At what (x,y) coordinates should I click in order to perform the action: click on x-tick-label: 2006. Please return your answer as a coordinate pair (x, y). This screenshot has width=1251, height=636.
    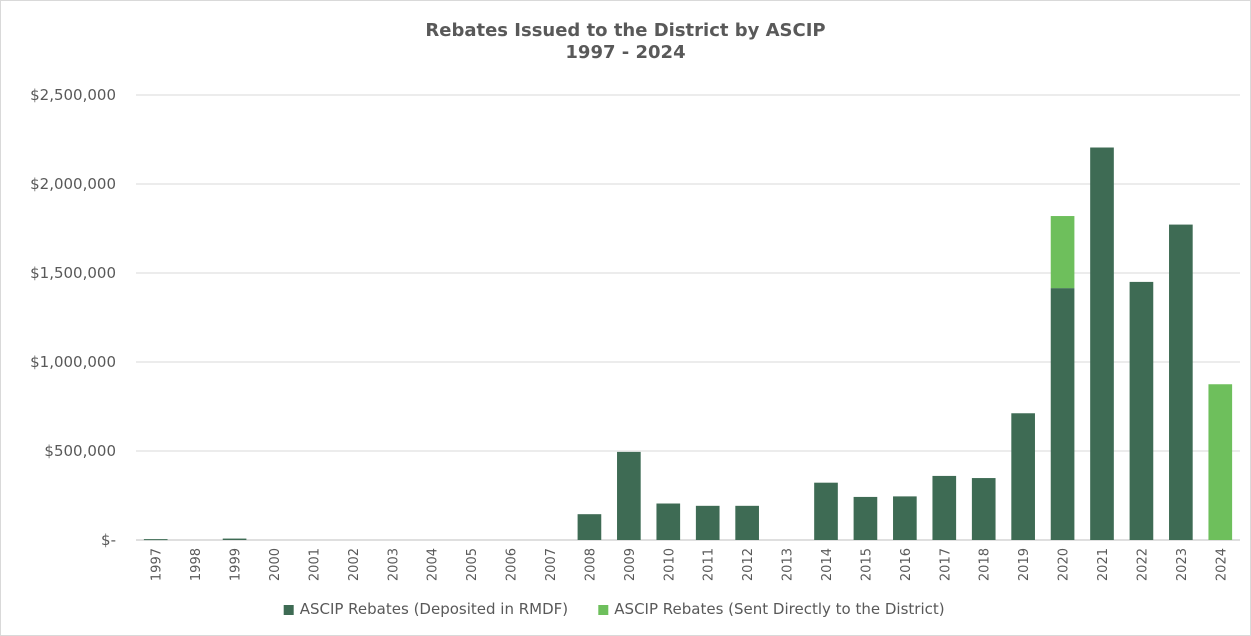
    Looking at the image, I should click on (512, 564).